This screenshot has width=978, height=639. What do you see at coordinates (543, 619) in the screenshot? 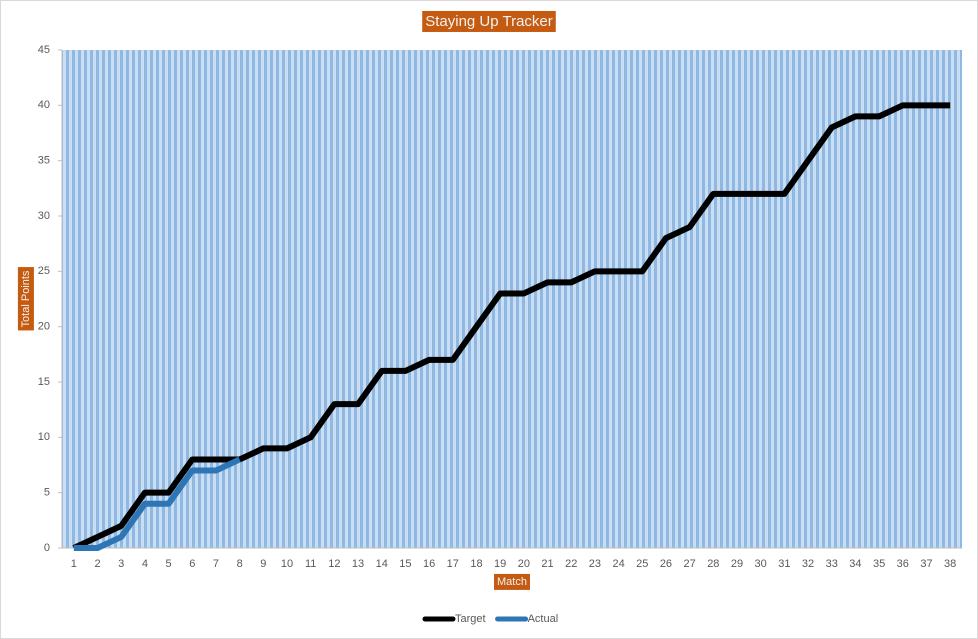
I see `legend-label: Actual` at bounding box center [543, 619].